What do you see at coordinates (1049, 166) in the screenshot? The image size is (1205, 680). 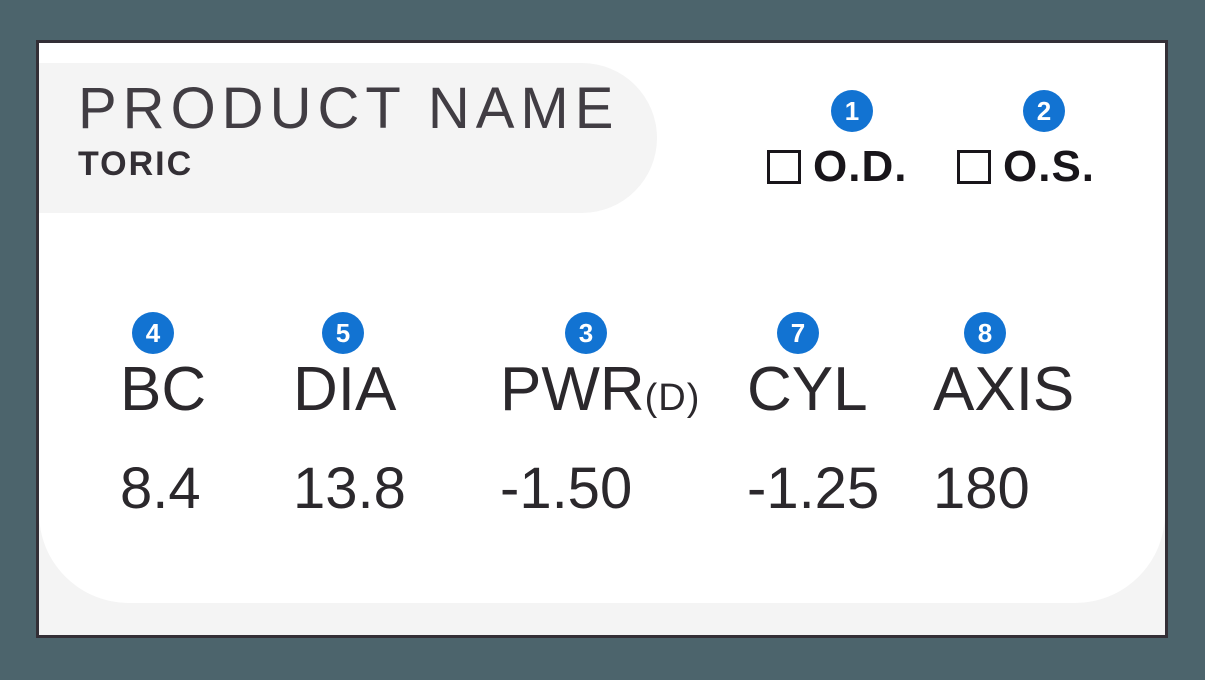 I see `os-label: O.S.` at bounding box center [1049, 166].